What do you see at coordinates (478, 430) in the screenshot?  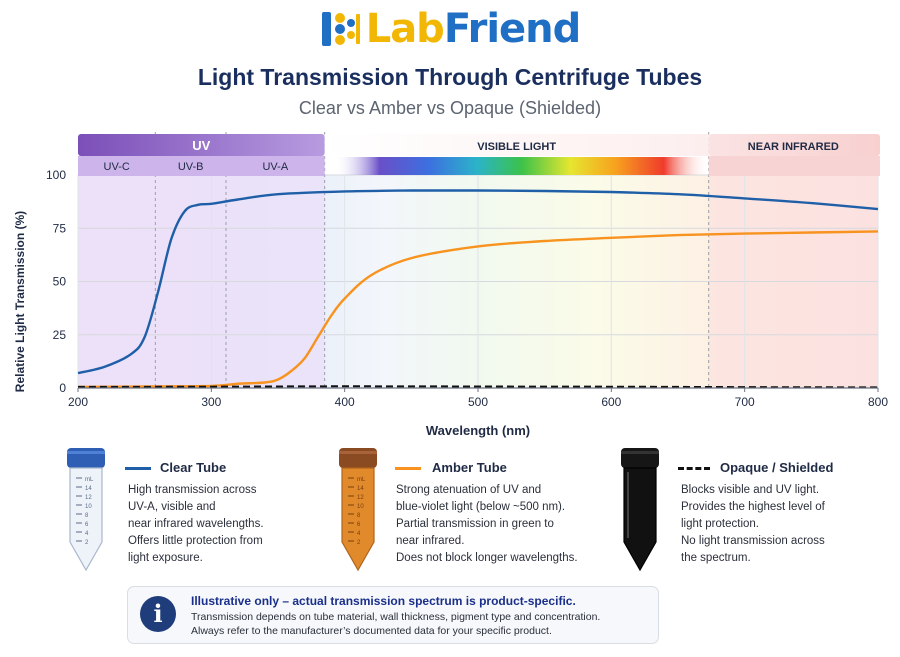 I see `x-axis-label: Wavelength (nm)` at bounding box center [478, 430].